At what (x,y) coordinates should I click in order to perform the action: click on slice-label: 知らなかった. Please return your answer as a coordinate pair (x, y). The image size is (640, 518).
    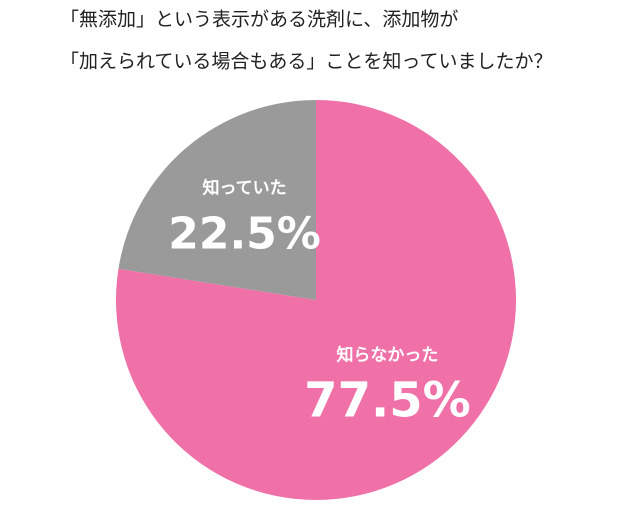
    Looking at the image, I should click on (386, 355).